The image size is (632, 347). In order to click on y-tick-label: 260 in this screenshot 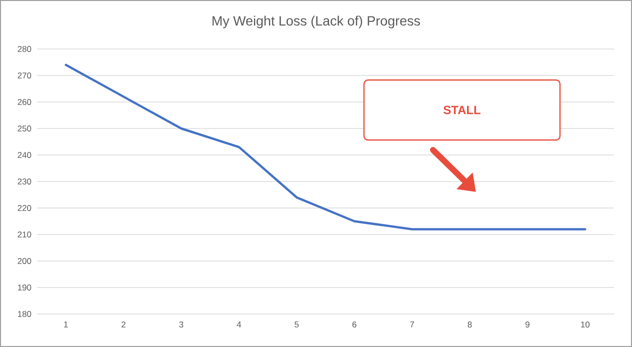, I will do `click(25, 102)`.